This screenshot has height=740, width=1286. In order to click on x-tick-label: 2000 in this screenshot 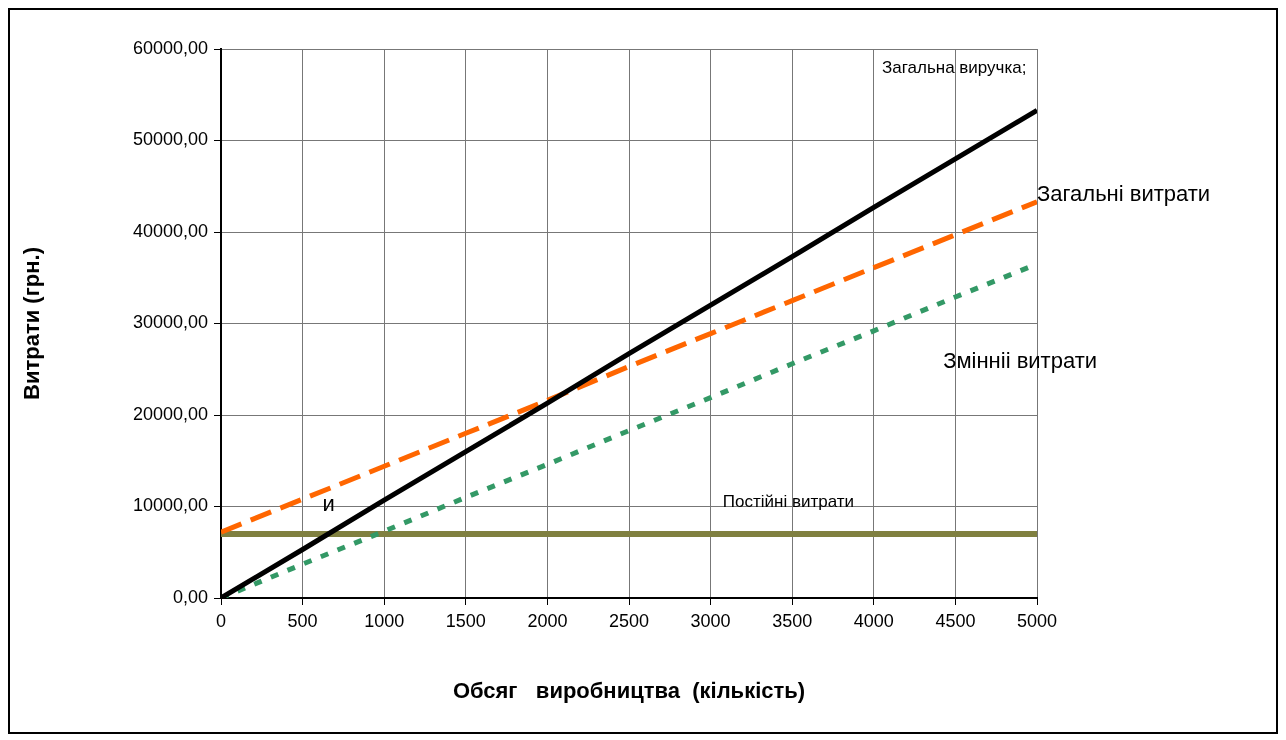, I will do `click(547, 620)`.